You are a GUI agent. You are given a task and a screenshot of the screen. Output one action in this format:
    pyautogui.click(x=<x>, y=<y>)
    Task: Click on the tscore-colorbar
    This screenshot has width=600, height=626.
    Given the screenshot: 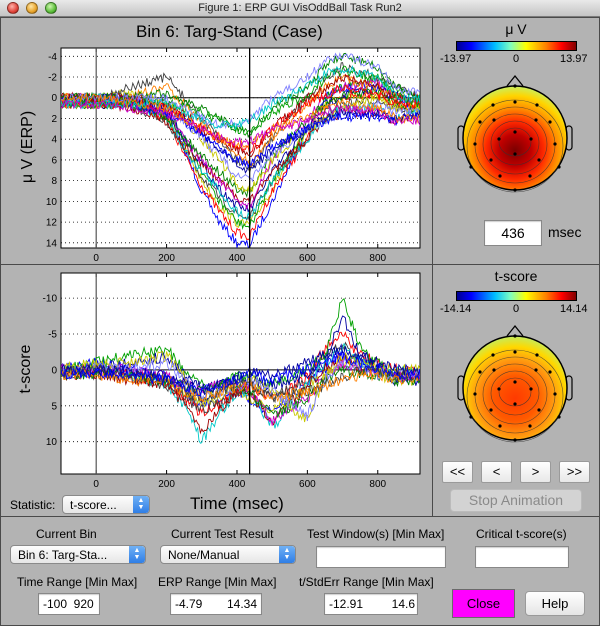 What is the action you would take?
    pyautogui.click(x=516, y=296)
    